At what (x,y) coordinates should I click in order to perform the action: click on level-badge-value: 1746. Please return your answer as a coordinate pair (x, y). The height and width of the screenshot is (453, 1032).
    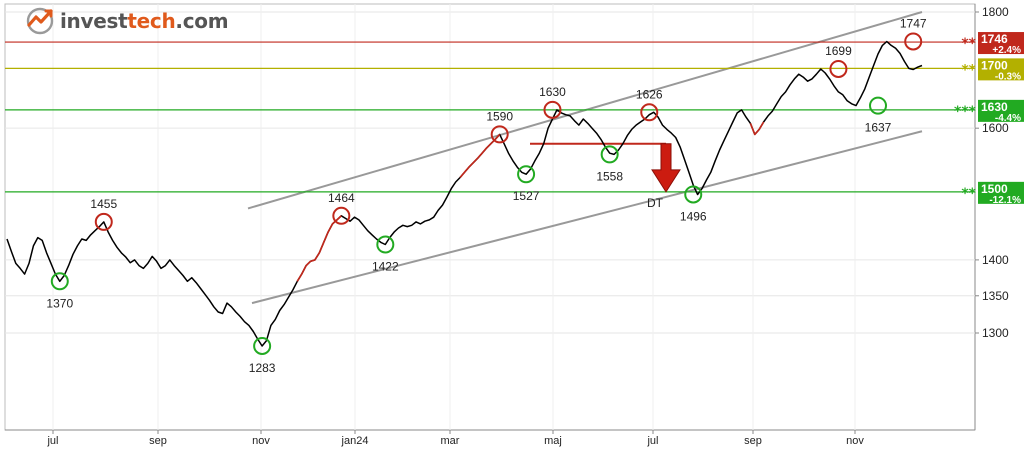
    Looking at the image, I should click on (994, 39).